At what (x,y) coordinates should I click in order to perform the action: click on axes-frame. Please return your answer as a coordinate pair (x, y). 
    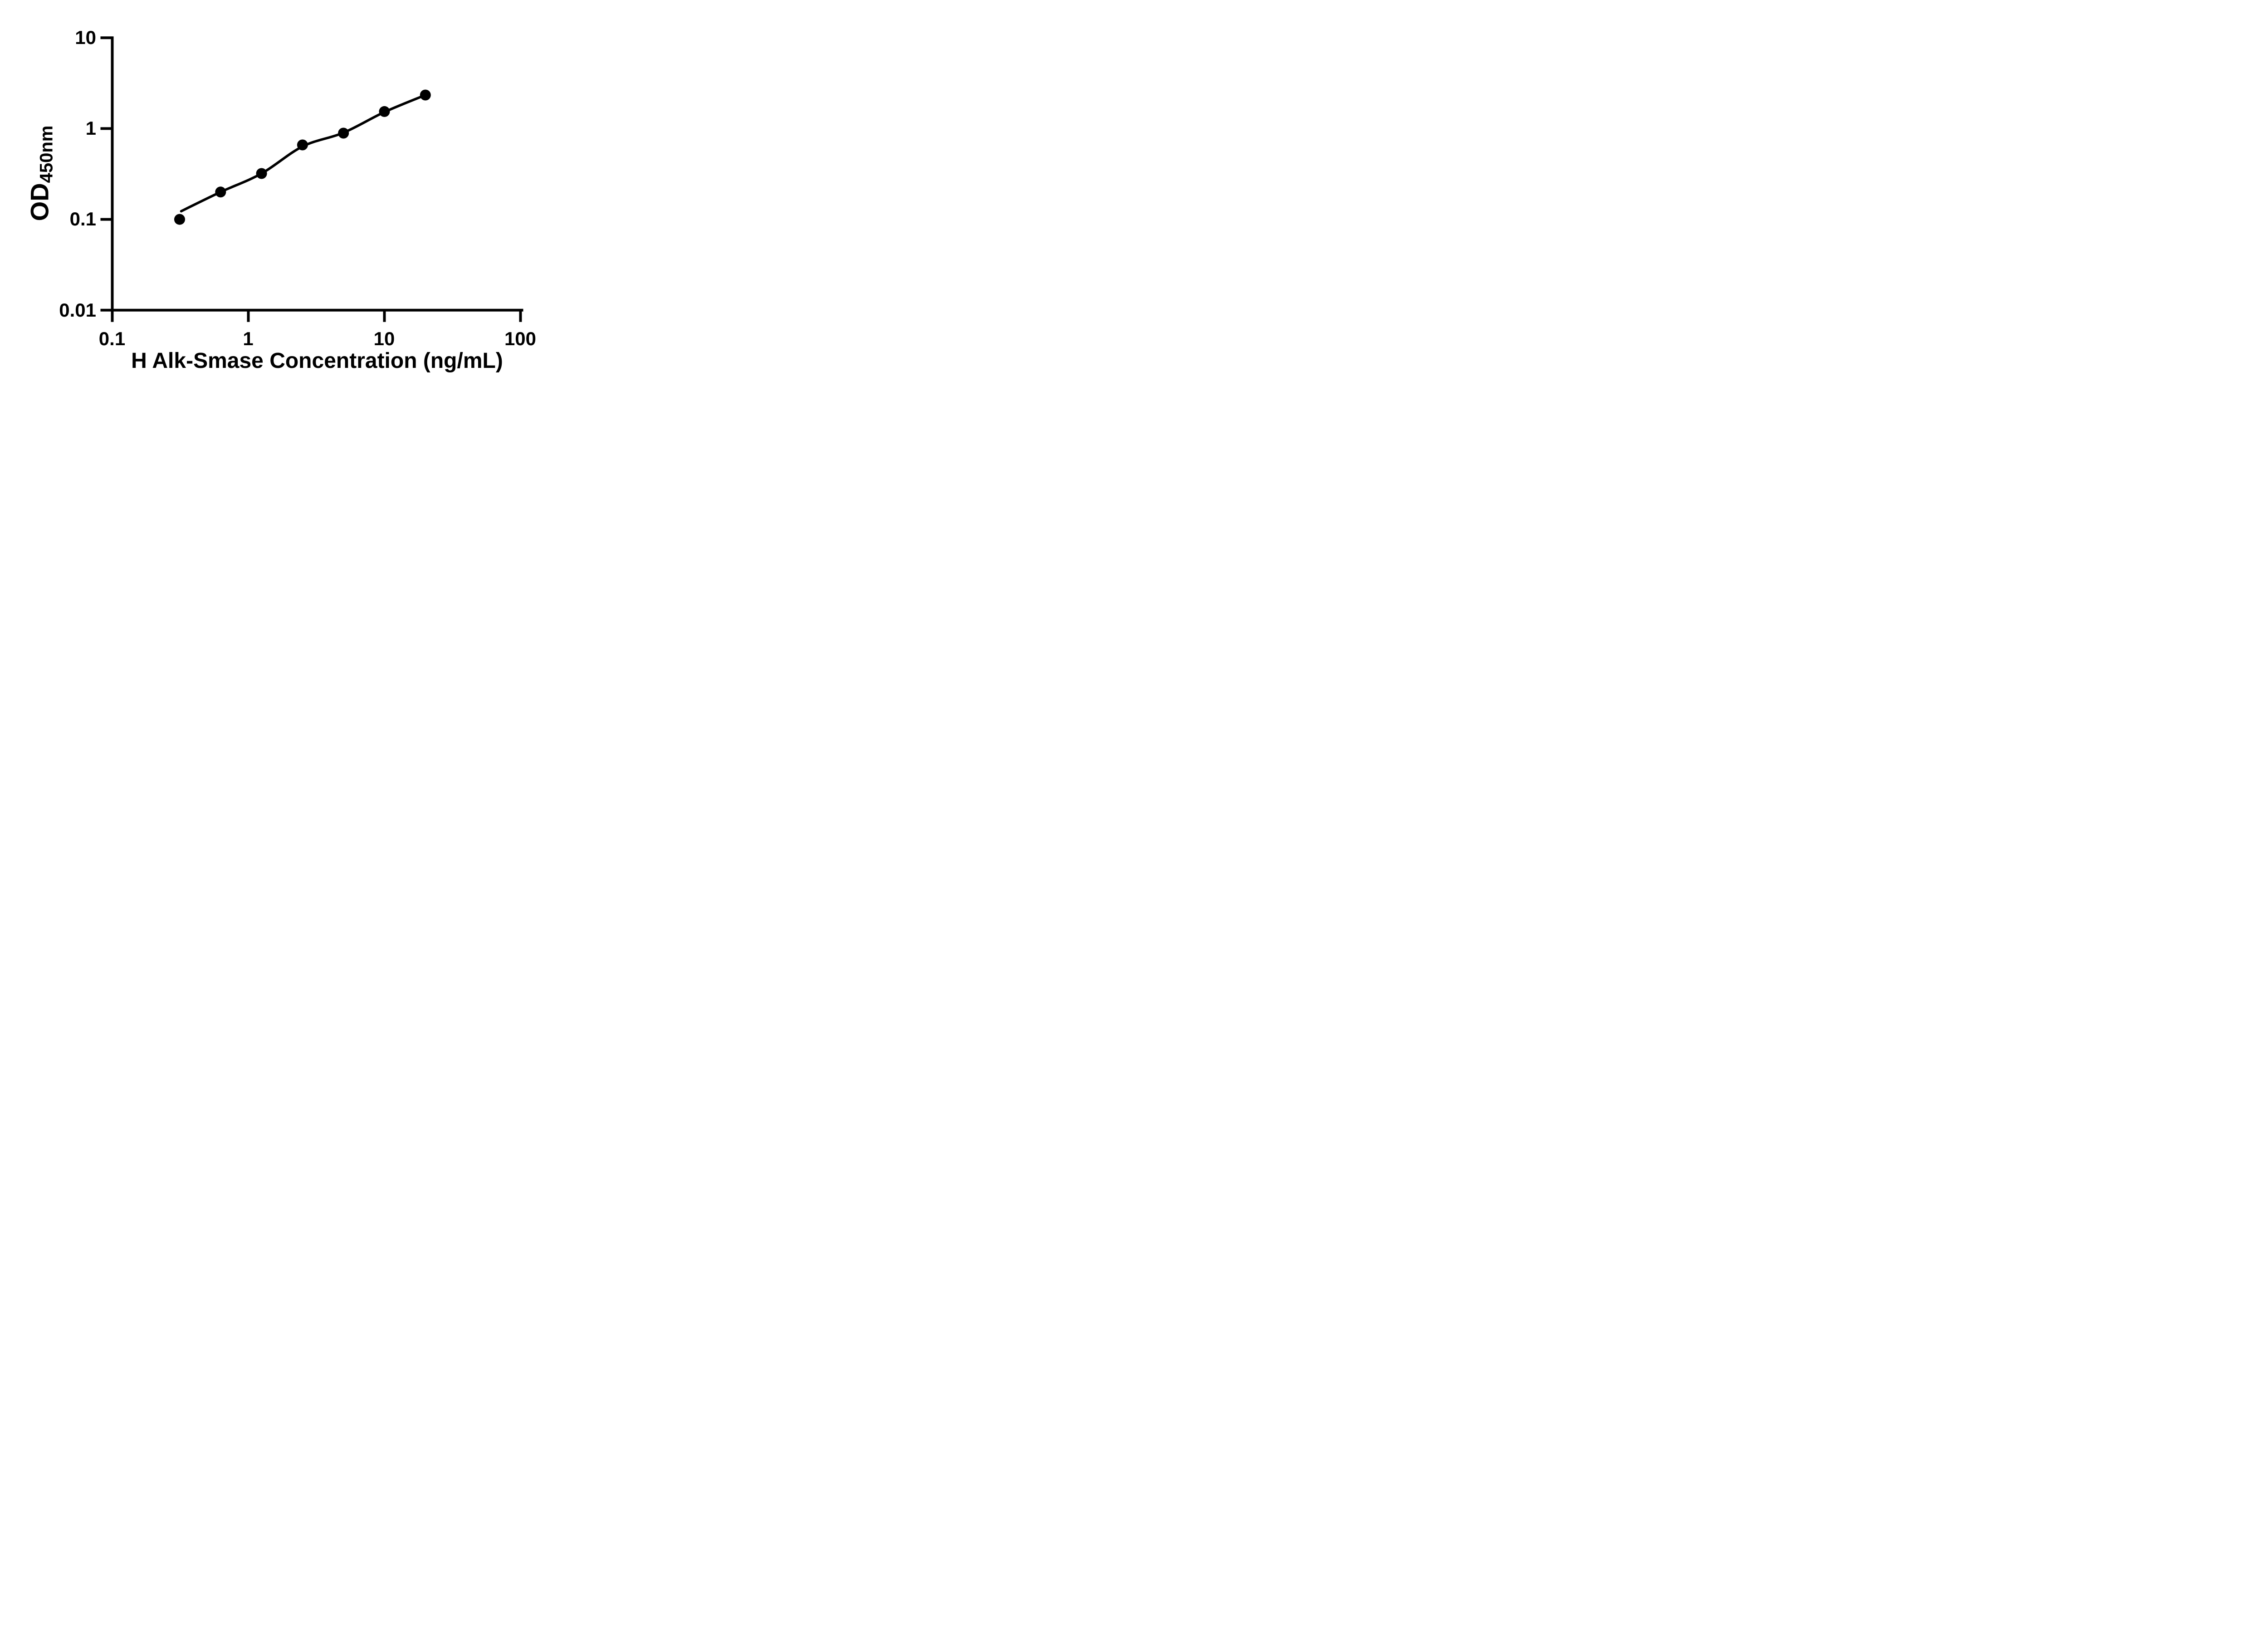
    Looking at the image, I should click on (317, 174).